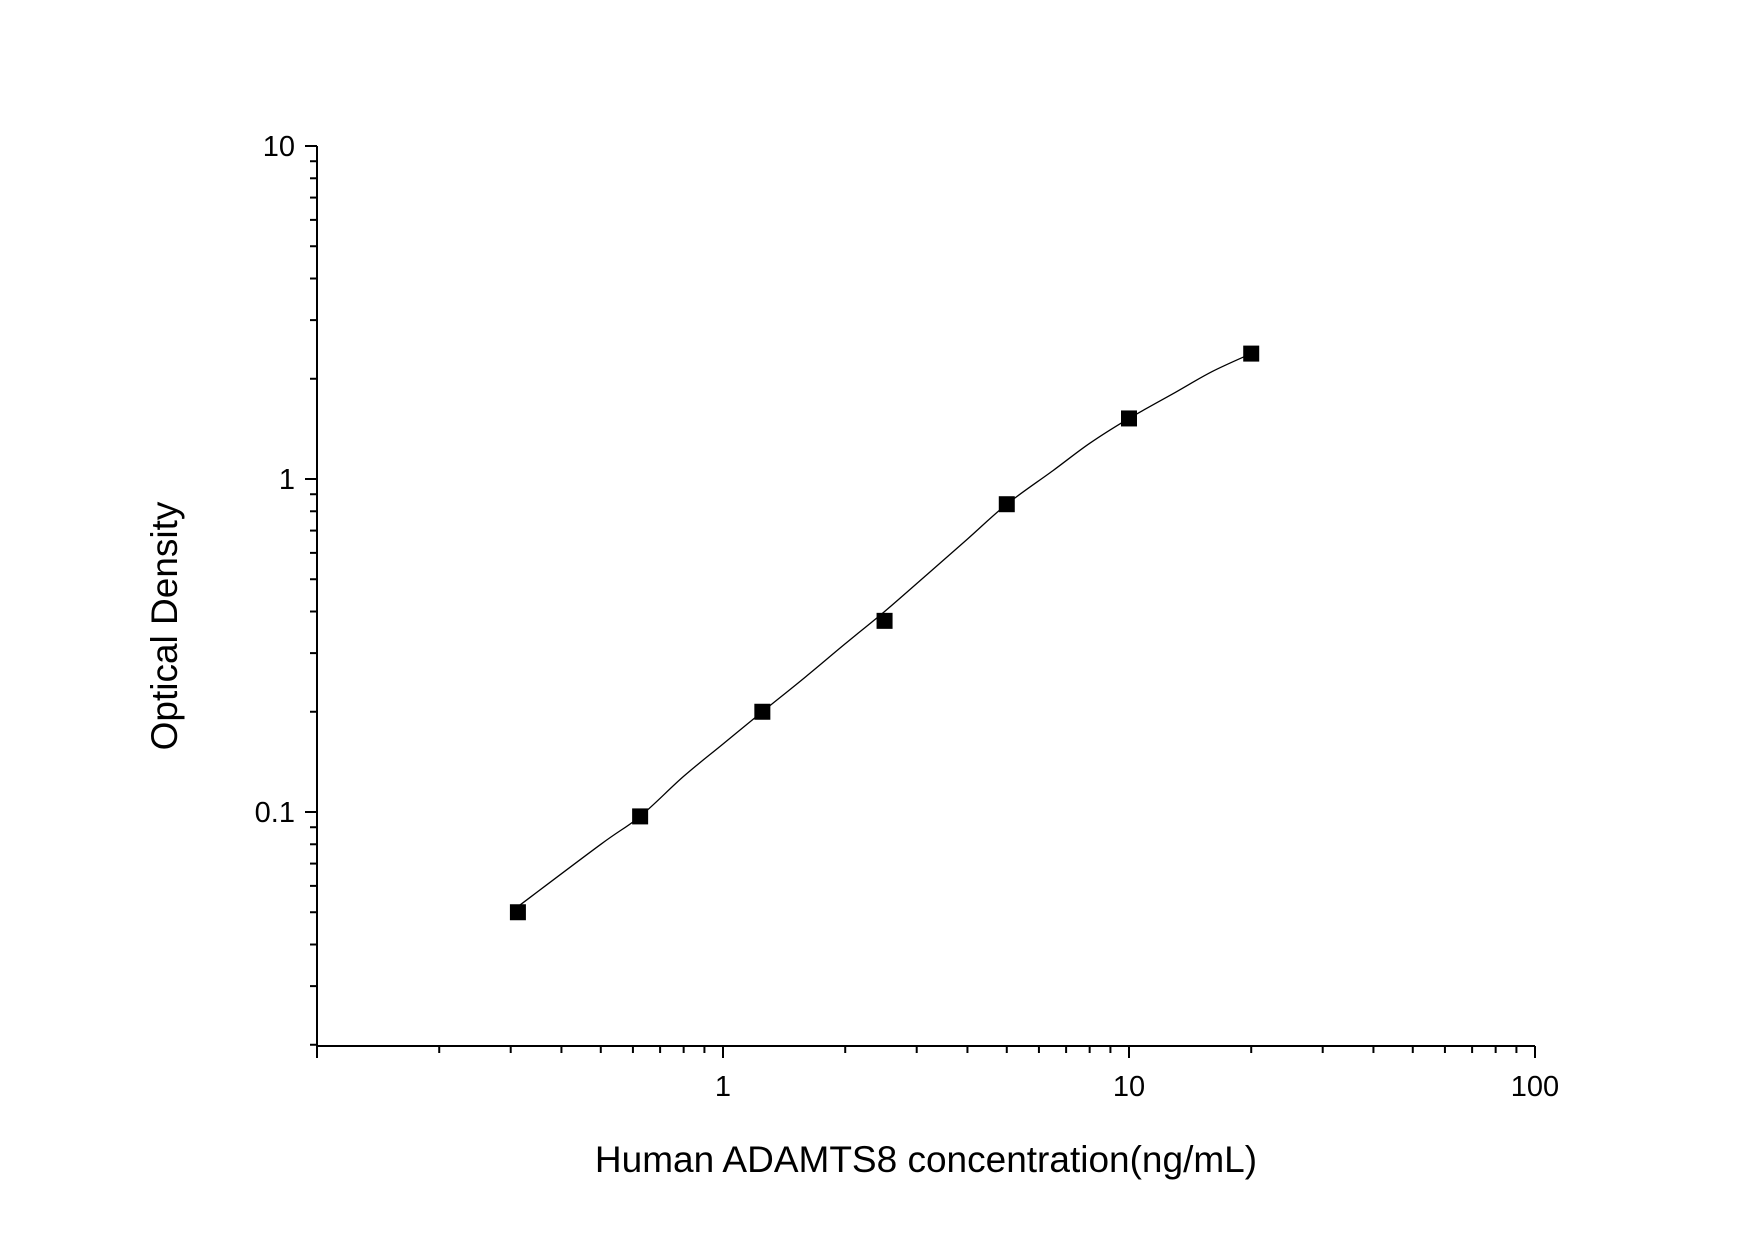 This screenshot has width=1755, height=1240. I want to click on x-tick-label-1: 1, so click(723, 1087).